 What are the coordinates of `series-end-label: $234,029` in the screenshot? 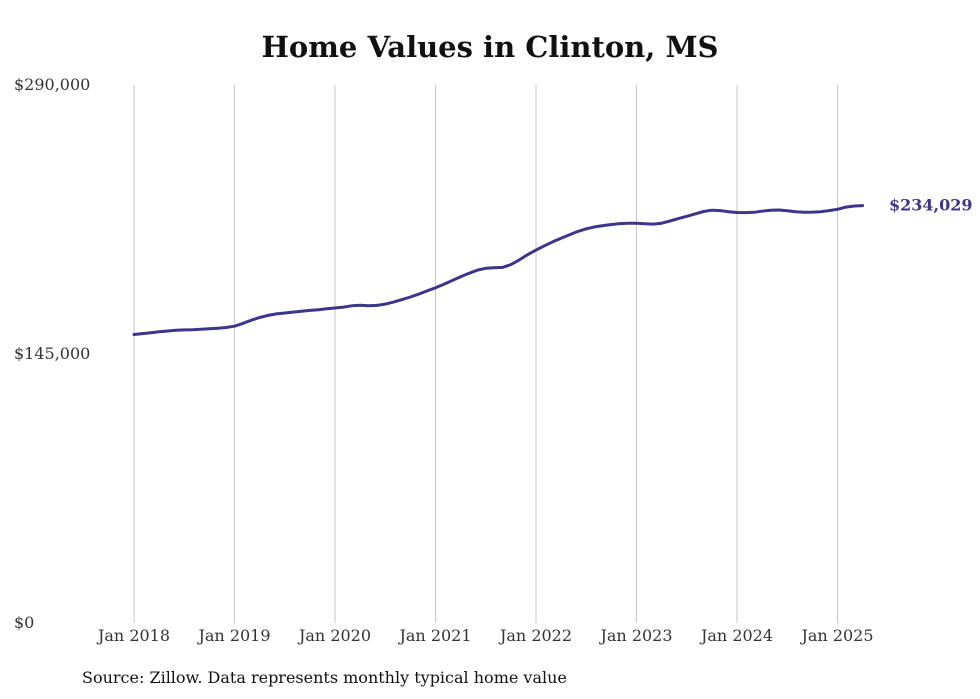 It's located at (931, 205).